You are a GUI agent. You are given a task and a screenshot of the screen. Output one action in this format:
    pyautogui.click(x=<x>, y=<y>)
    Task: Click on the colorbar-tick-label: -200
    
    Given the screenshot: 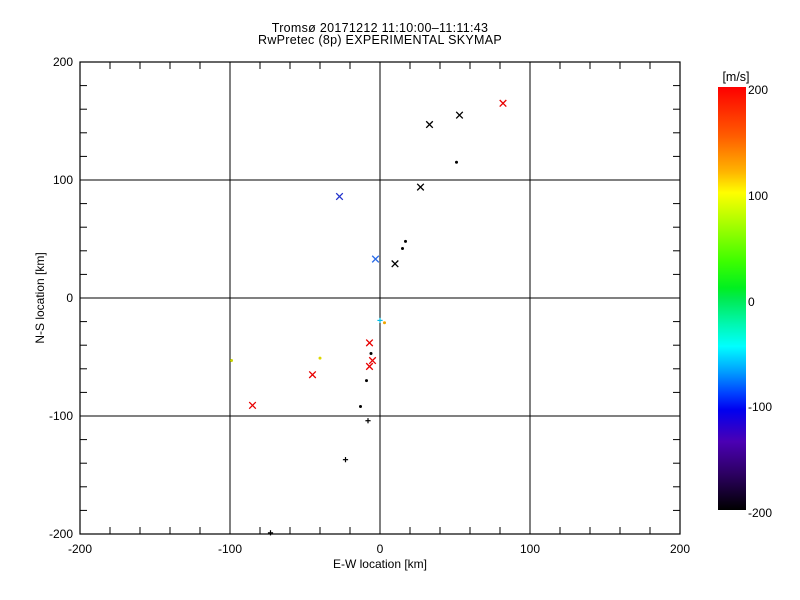 What is the action you would take?
    pyautogui.click(x=760, y=513)
    